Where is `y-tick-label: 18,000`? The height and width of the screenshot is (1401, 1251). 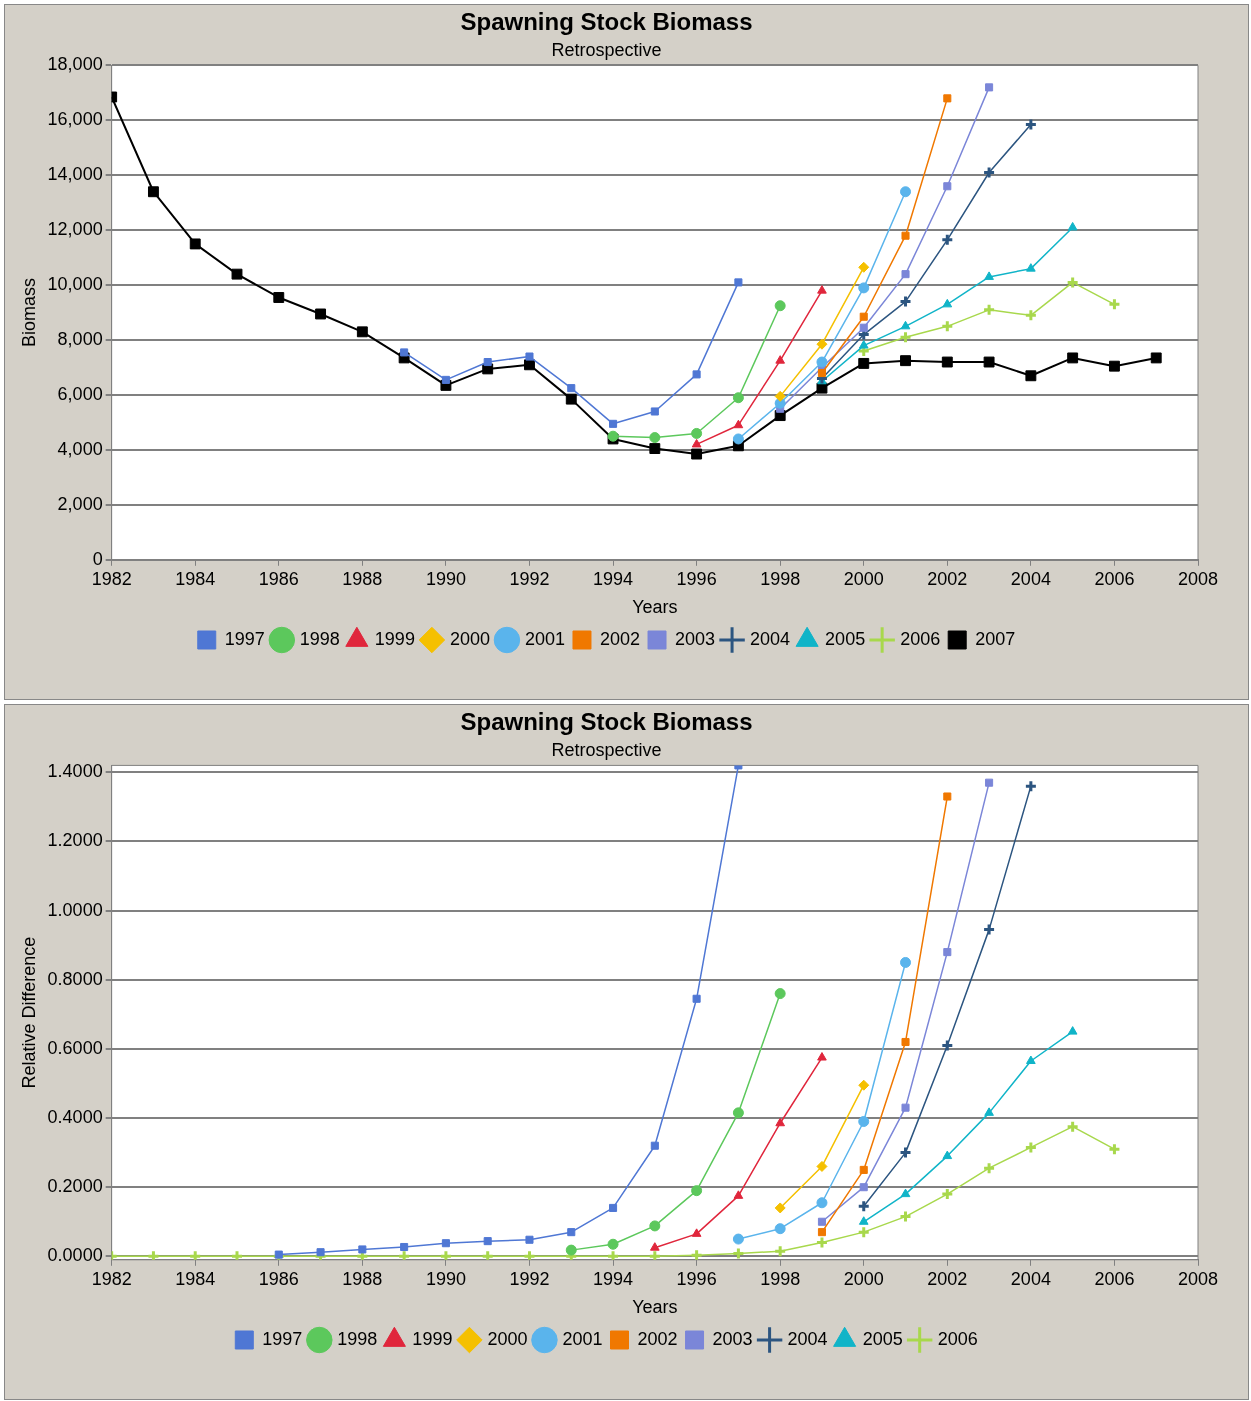 y-tick-label: 18,000 is located at coordinates (75, 64).